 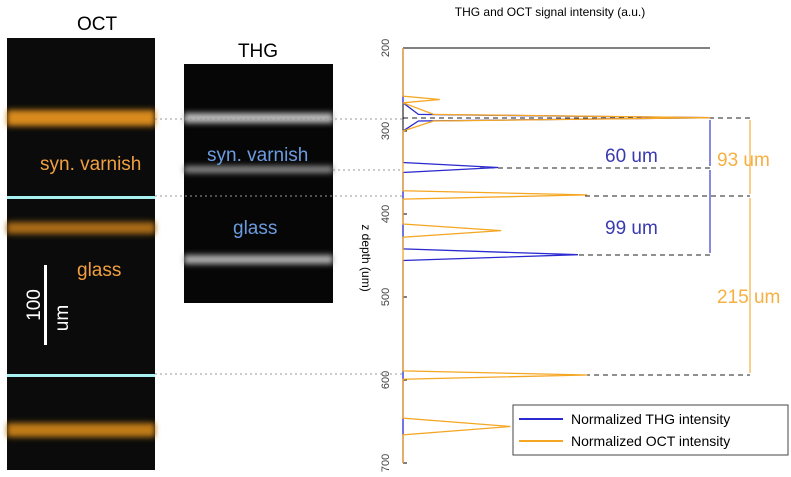 I want to click on y-tick-label: 500, so click(x=386, y=297).